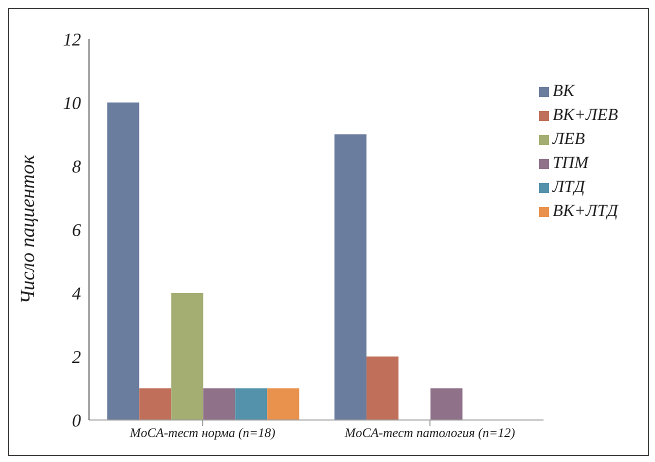  What do you see at coordinates (76, 166) in the screenshot?
I see `y-tick-label: 8` at bounding box center [76, 166].